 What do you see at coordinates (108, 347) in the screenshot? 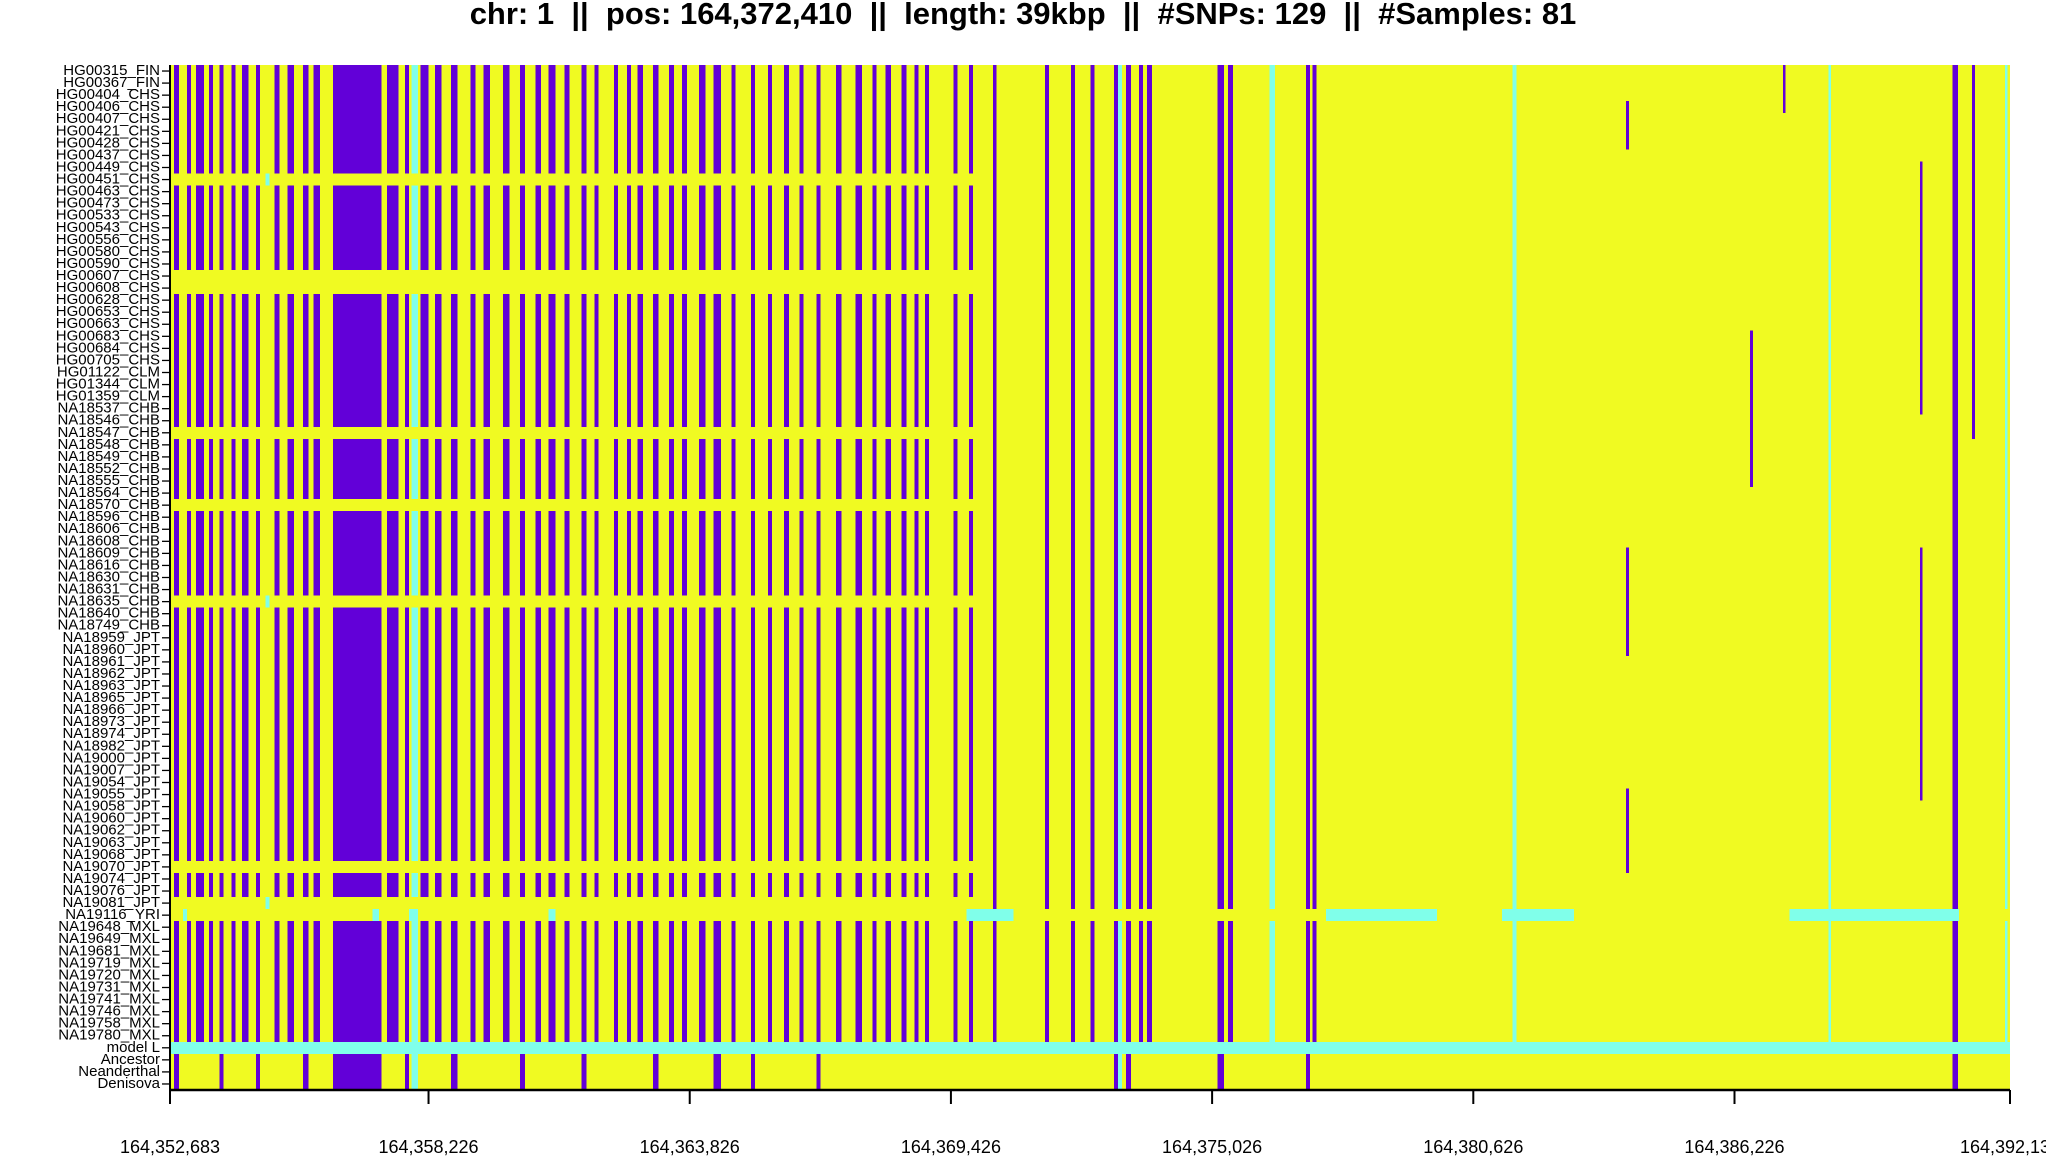
I see `y-tick-label: HG00684_CHS` at bounding box center [108, 347].